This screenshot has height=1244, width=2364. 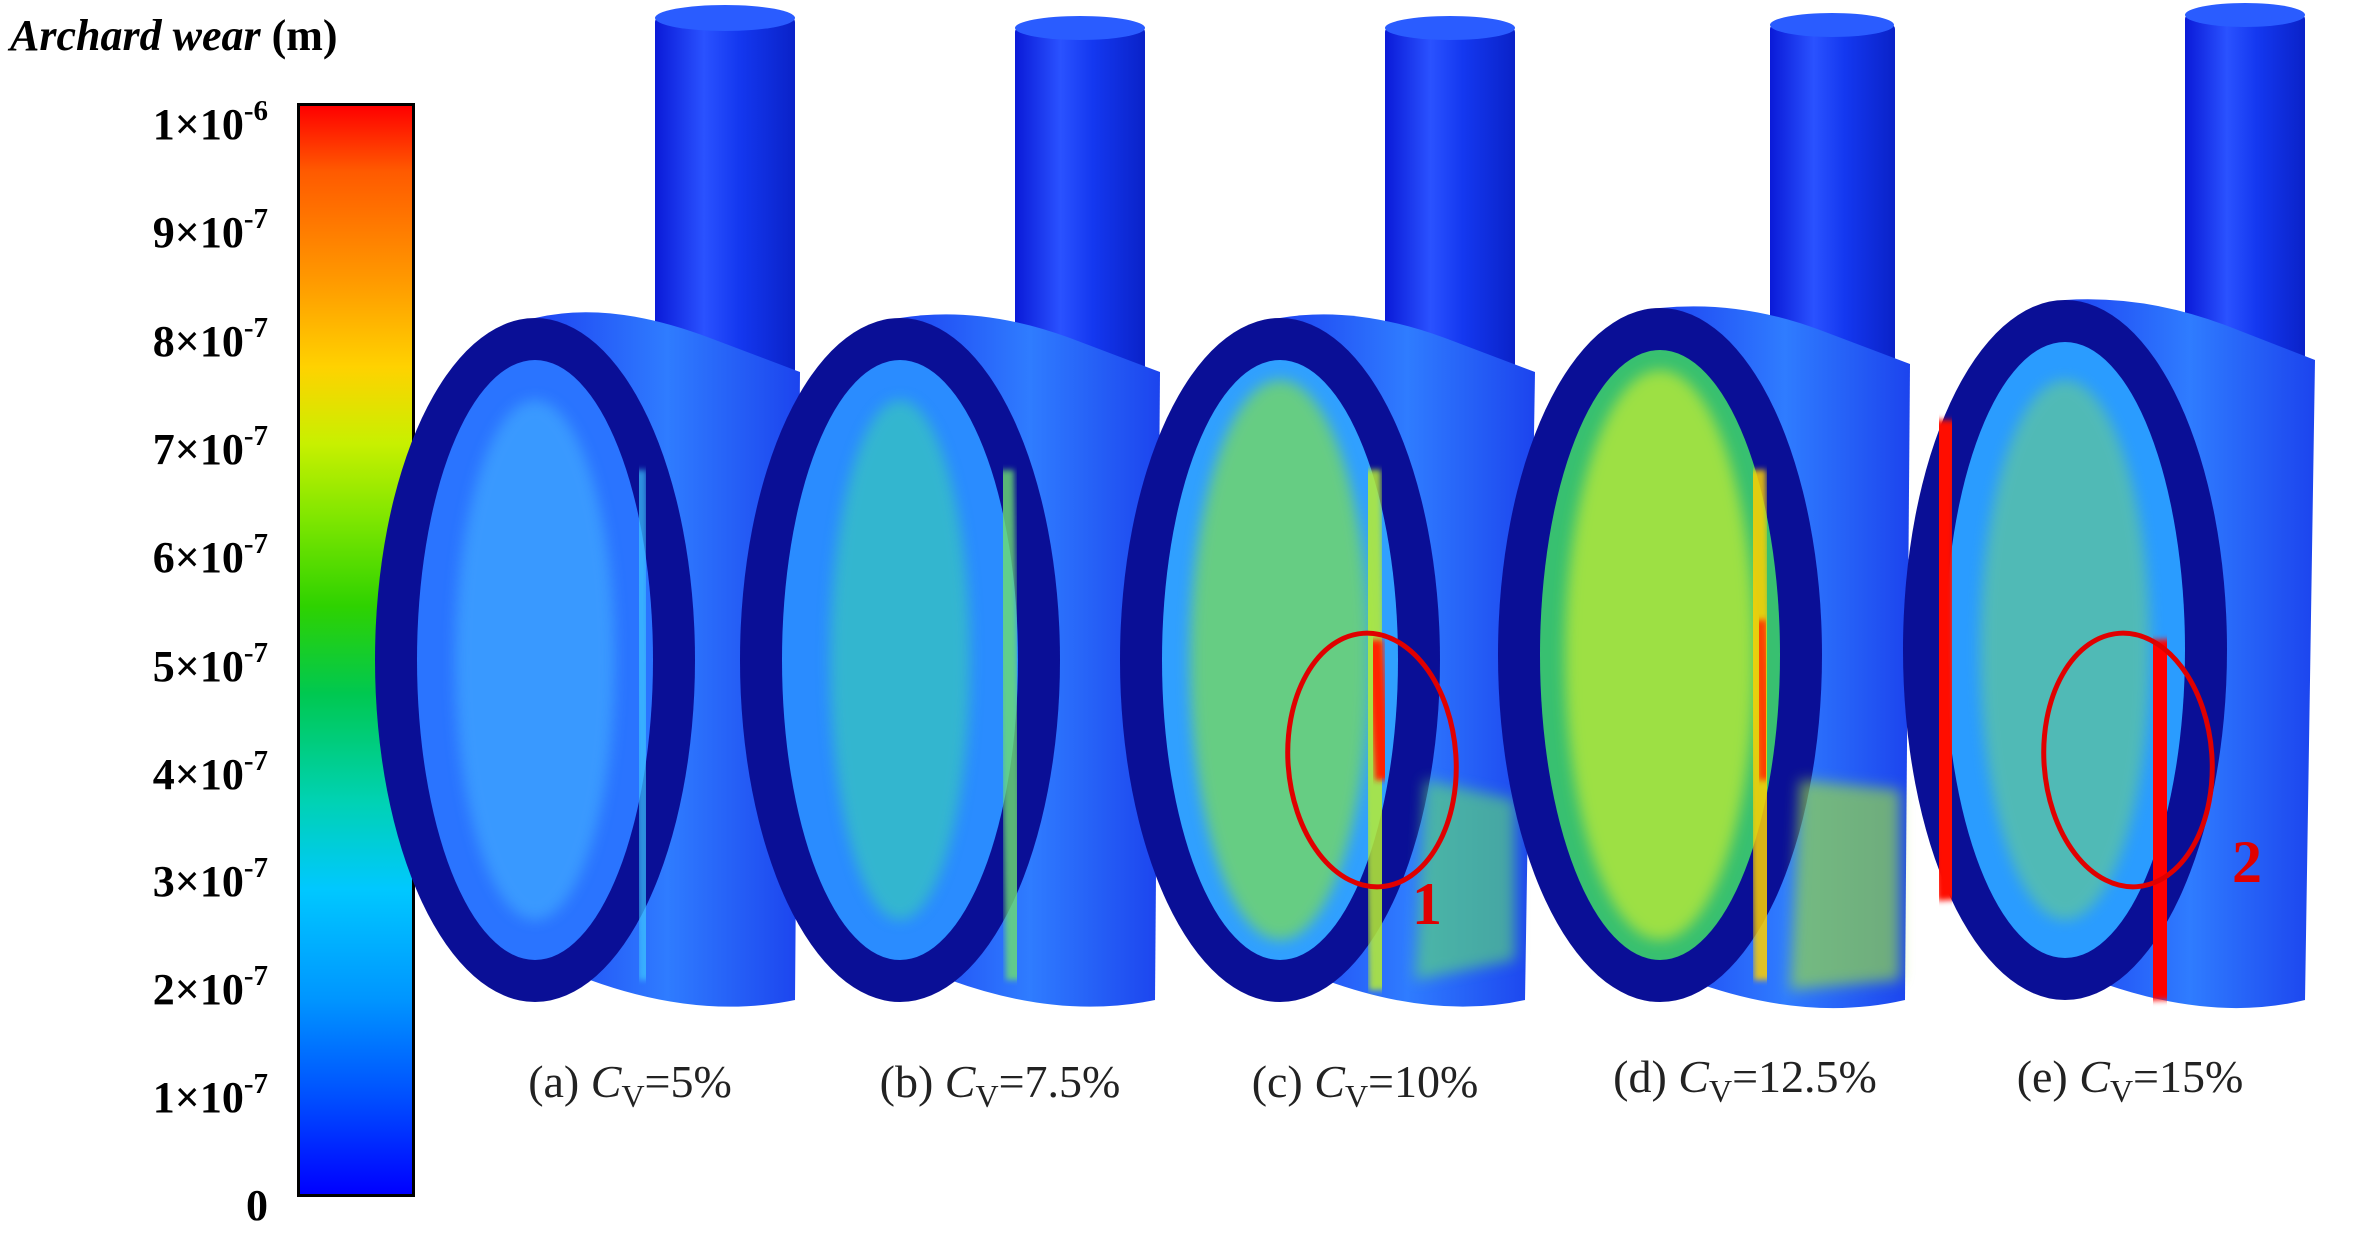 What do you see at coordinates (210, 772) in the screenshot?
I see `colorbar-tick-label: 4×10⁻⁷` at bounding box center [210, 772].